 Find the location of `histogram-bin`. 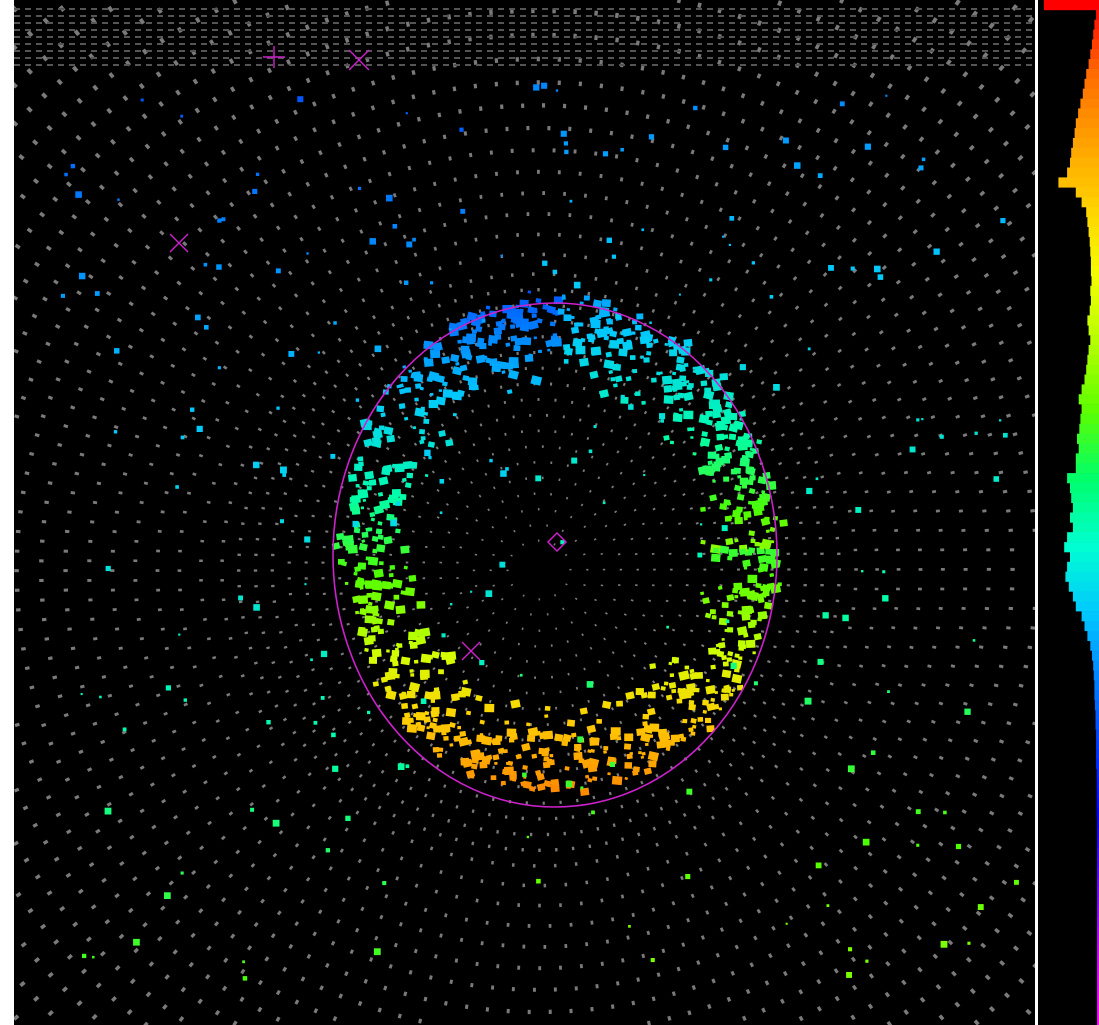

histogram-bin is located at coordinates (1098, 902).